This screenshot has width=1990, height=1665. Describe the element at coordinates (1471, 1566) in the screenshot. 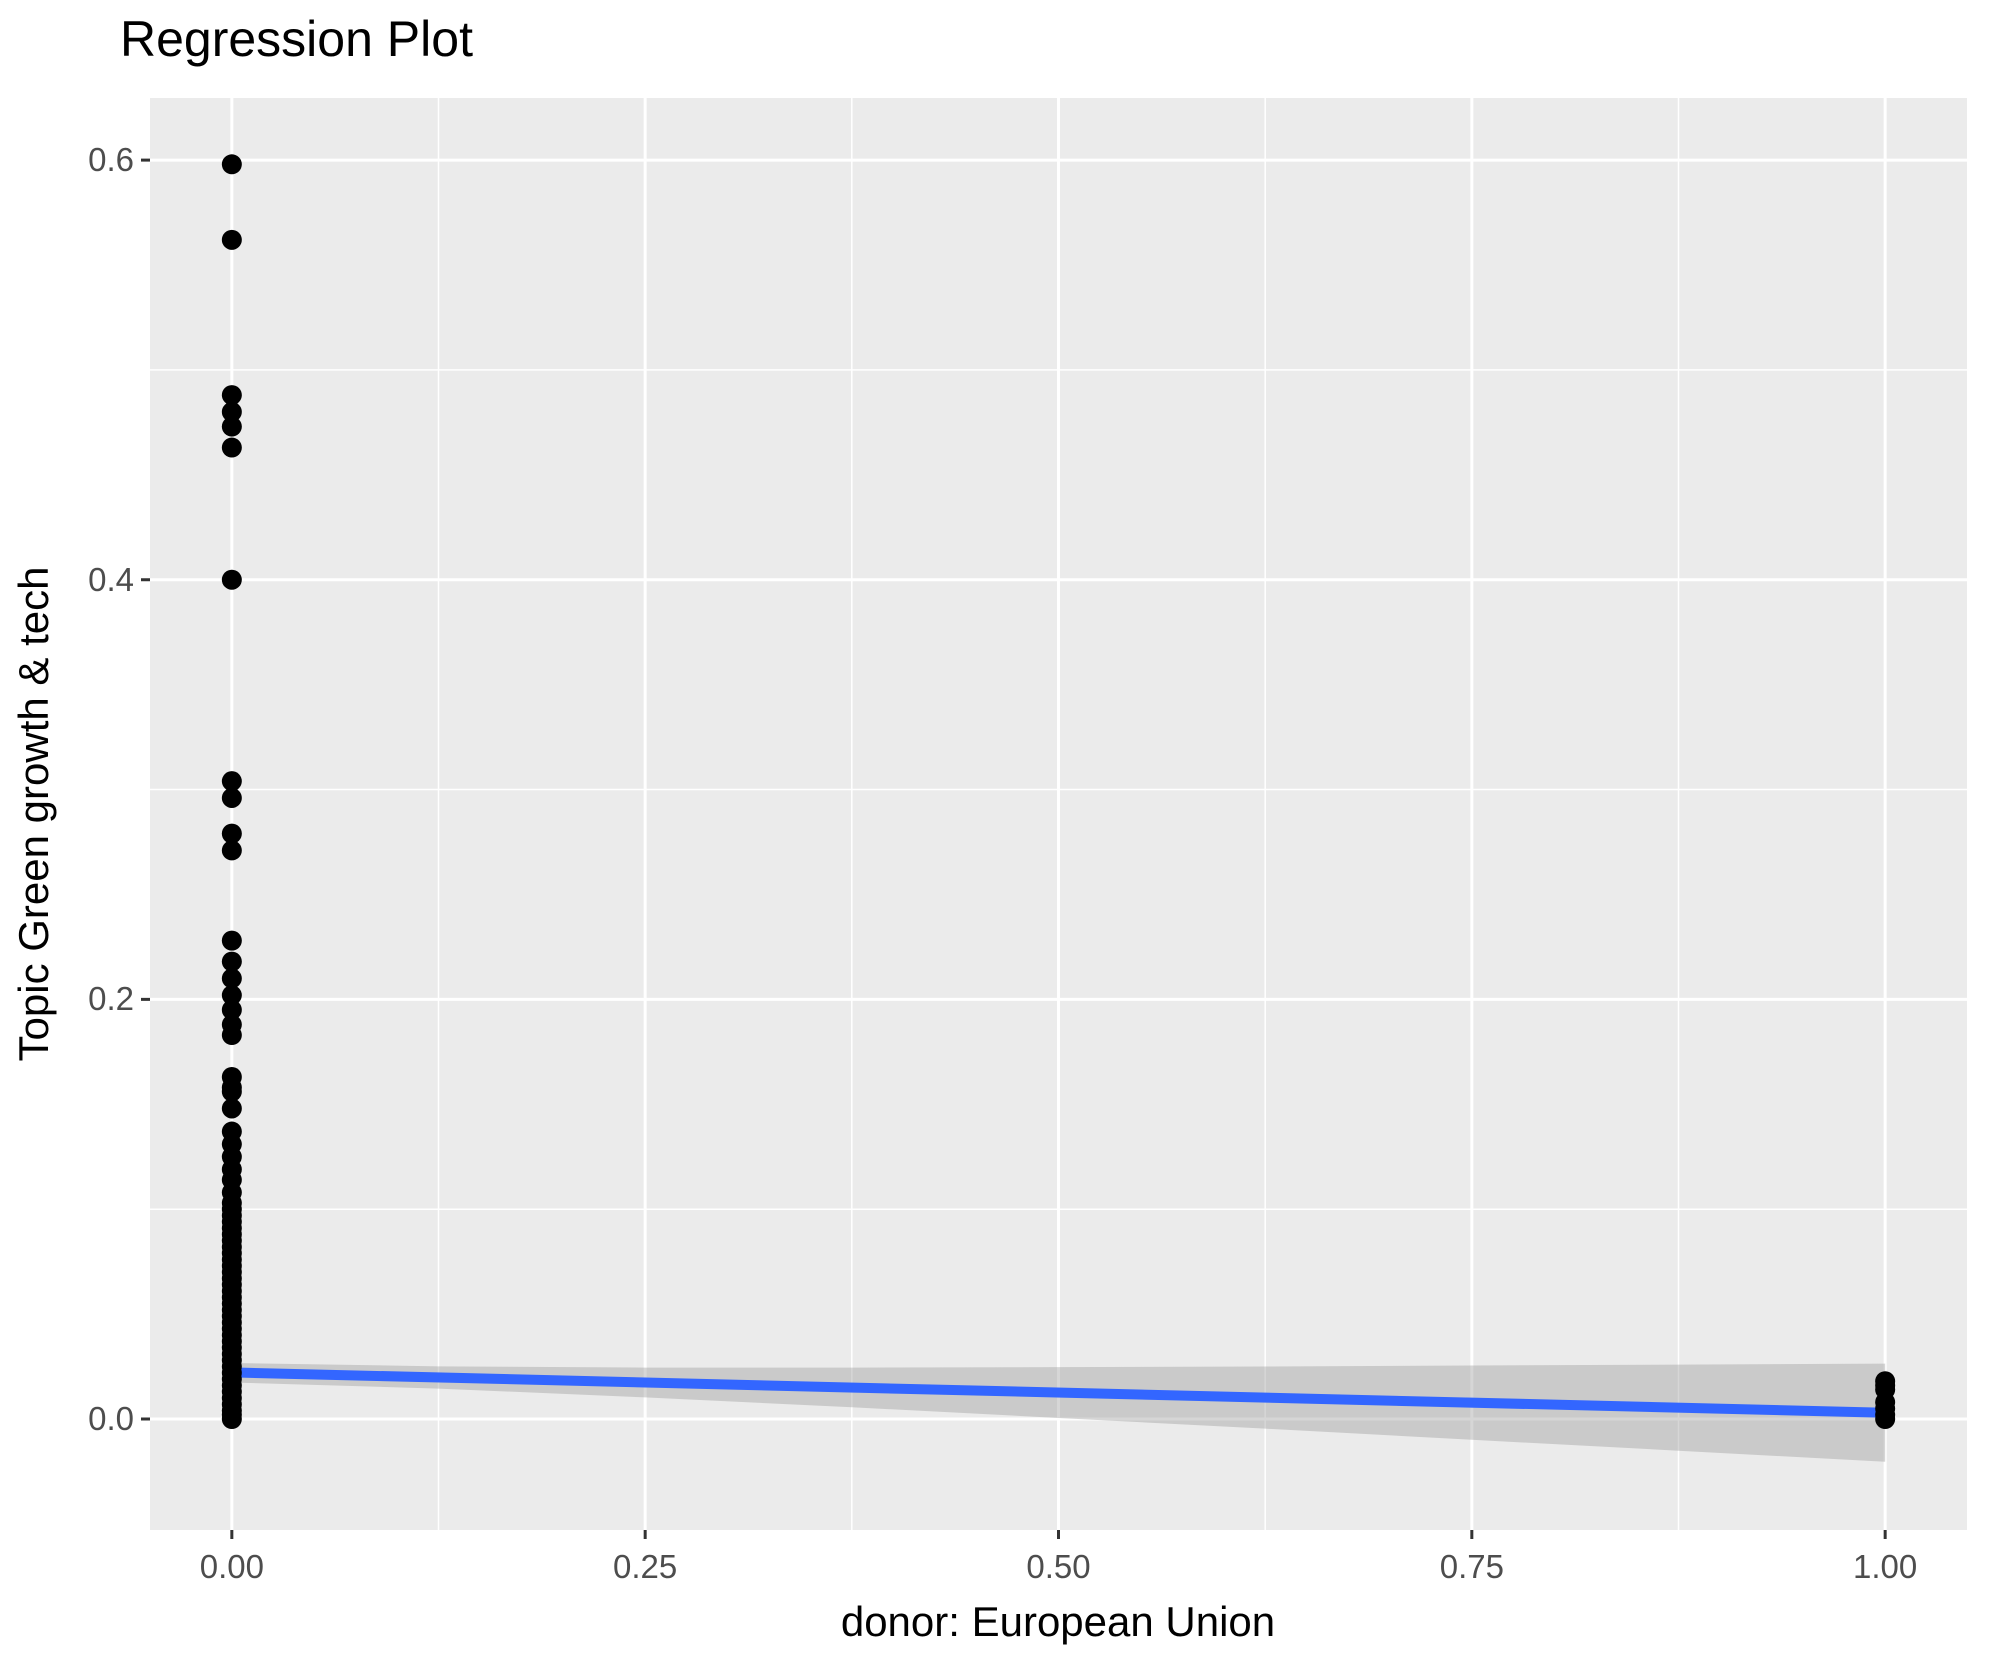

I see `x-tick-label: 0.75` at that location.